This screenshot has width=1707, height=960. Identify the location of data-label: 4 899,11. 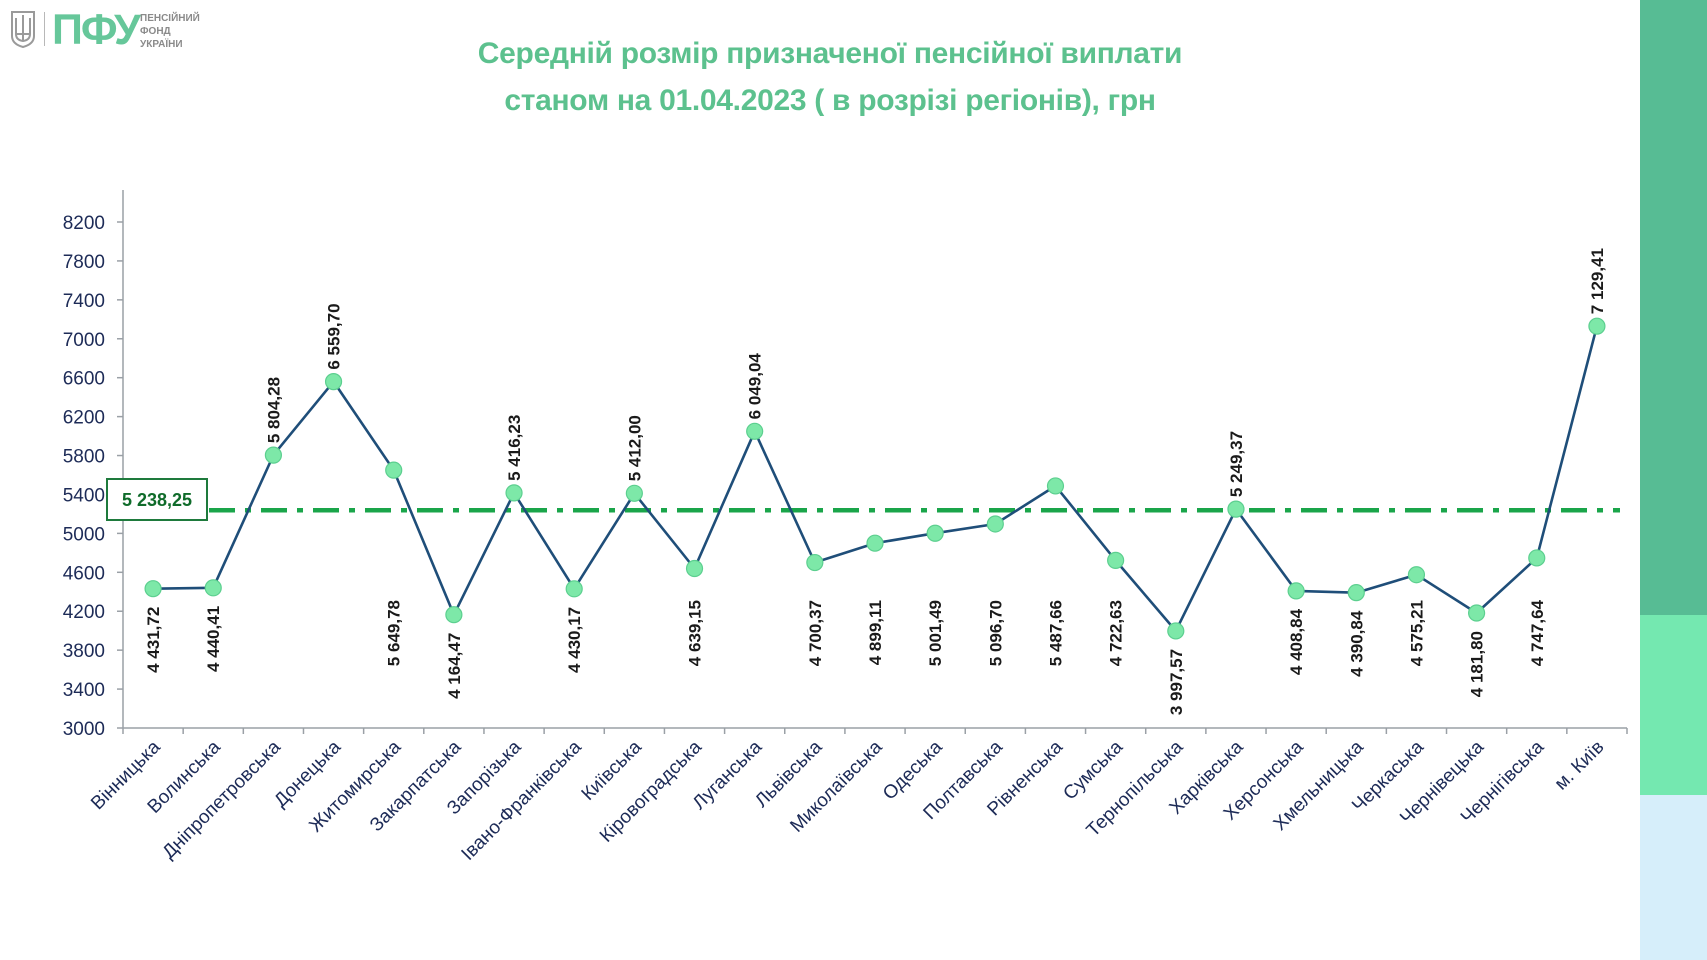
(875, 632).